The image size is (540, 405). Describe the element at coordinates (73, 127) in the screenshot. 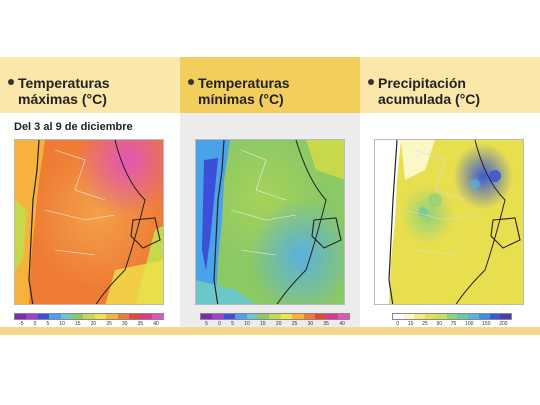

I see `date-range: Del 3 al 9 de diciembre` at that location.